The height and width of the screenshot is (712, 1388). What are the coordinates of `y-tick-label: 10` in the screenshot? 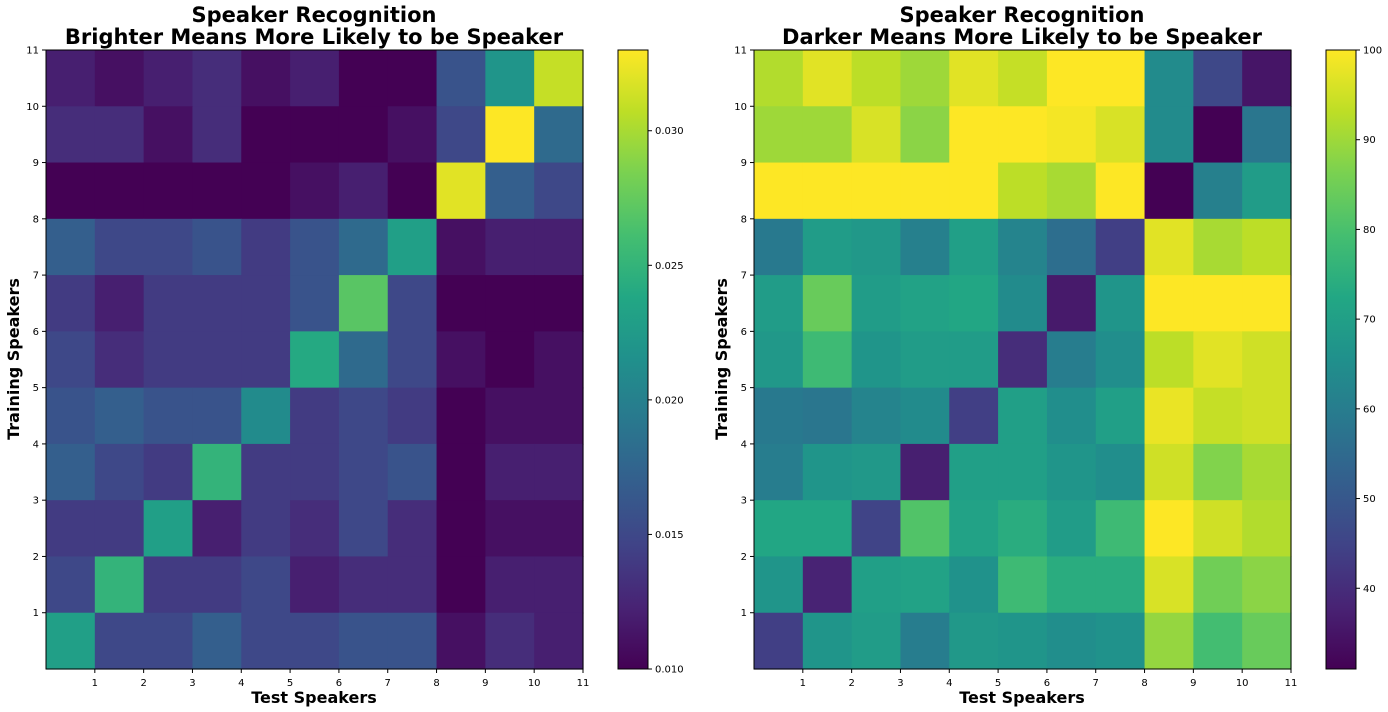 It's located at (740, 107).